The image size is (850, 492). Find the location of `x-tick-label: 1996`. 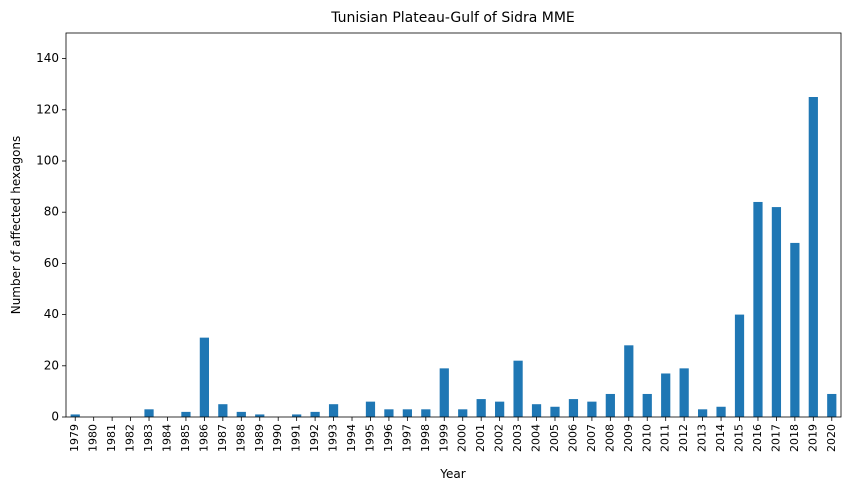

x-tick-label: 1996 is located at coordinates (388, 438).